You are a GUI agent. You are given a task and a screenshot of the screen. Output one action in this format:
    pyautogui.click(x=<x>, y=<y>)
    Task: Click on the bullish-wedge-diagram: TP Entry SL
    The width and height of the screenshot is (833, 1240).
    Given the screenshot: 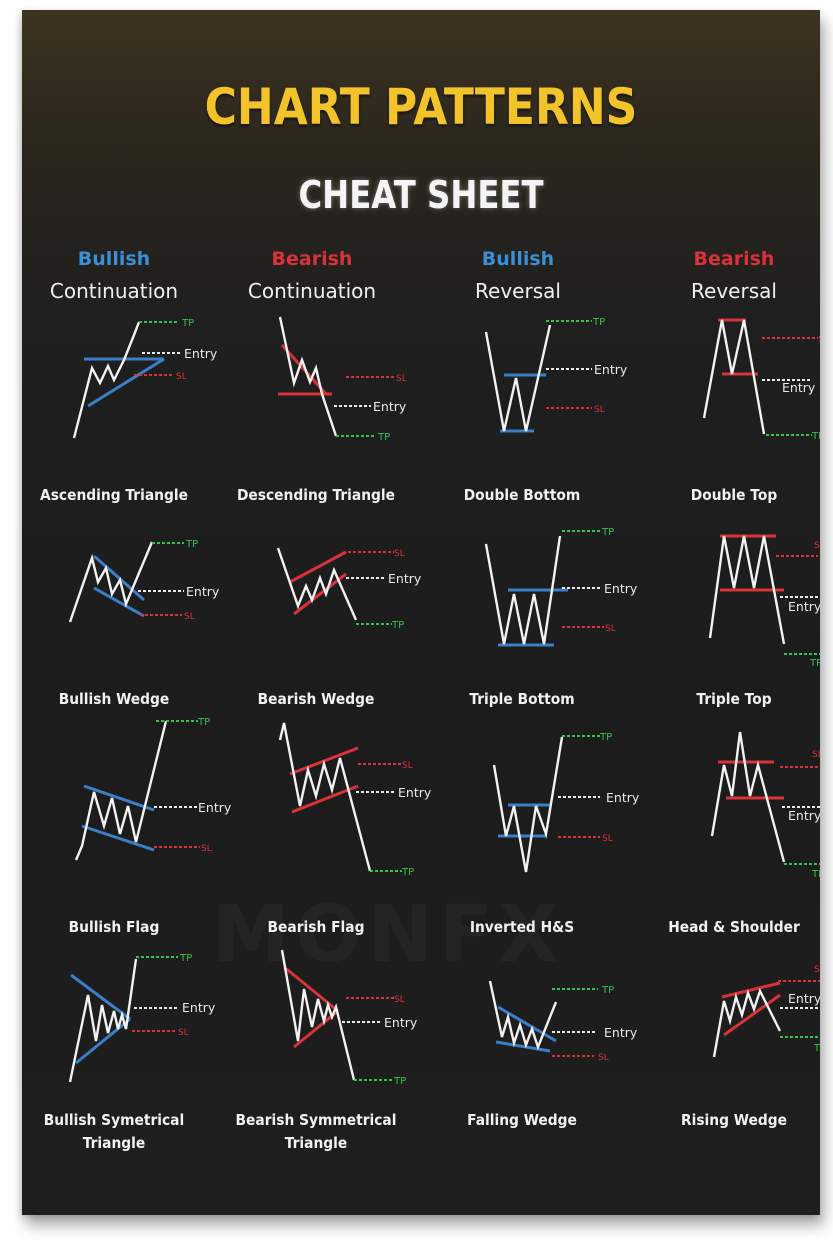 What is the action you would take?
    pyautogui.click(x=144, y=581)
    